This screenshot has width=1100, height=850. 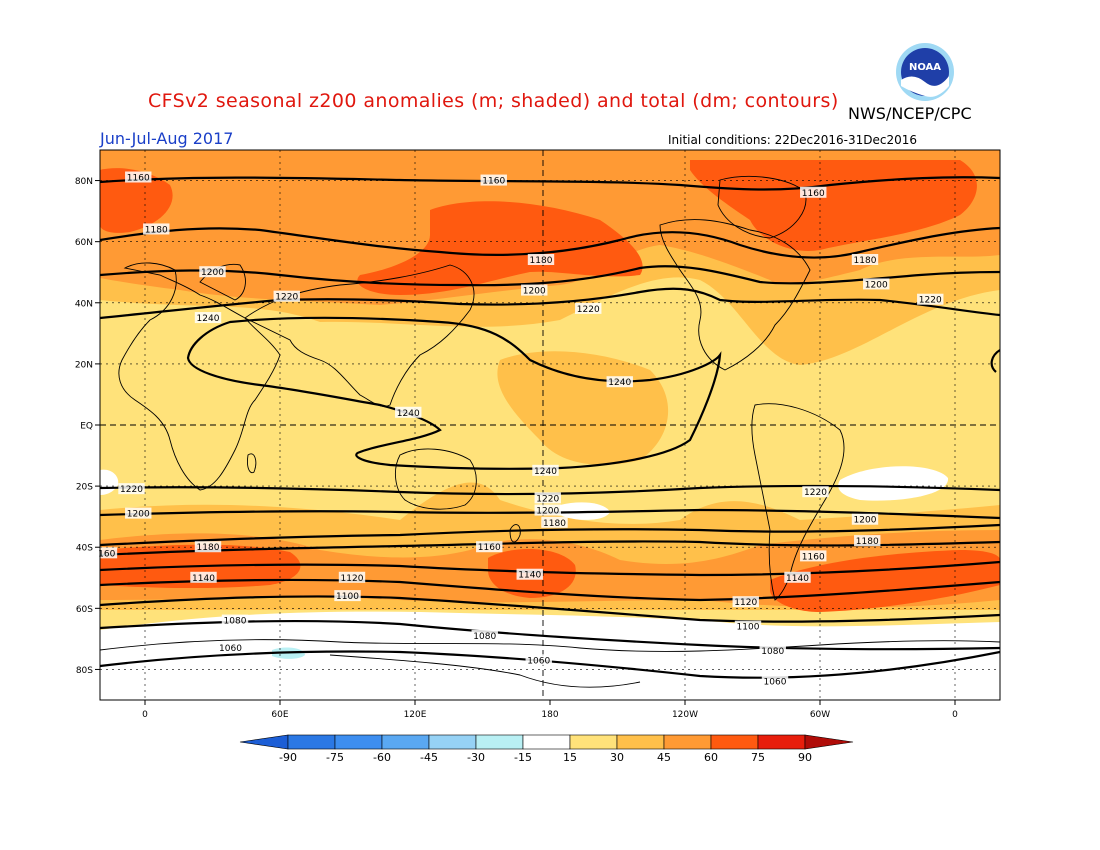 What do you see at coordinates (429, 757) in the screenshot?
I see `colorbar-label: -45` at bounding box center [429, 757].